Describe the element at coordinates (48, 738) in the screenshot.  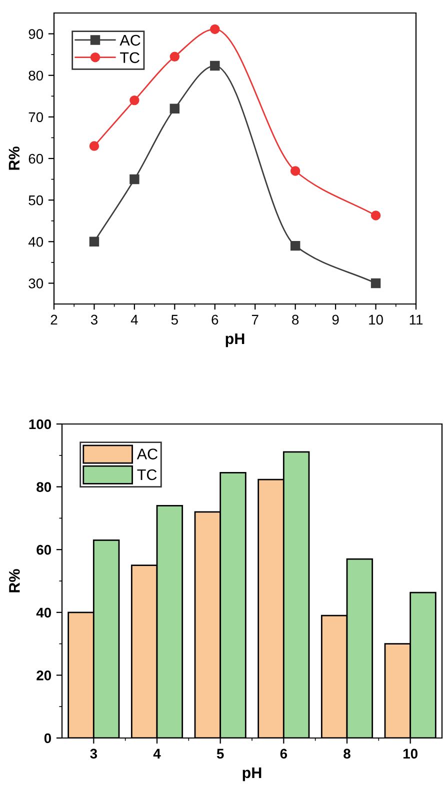
I see `y-tick-label: 0` at that location.